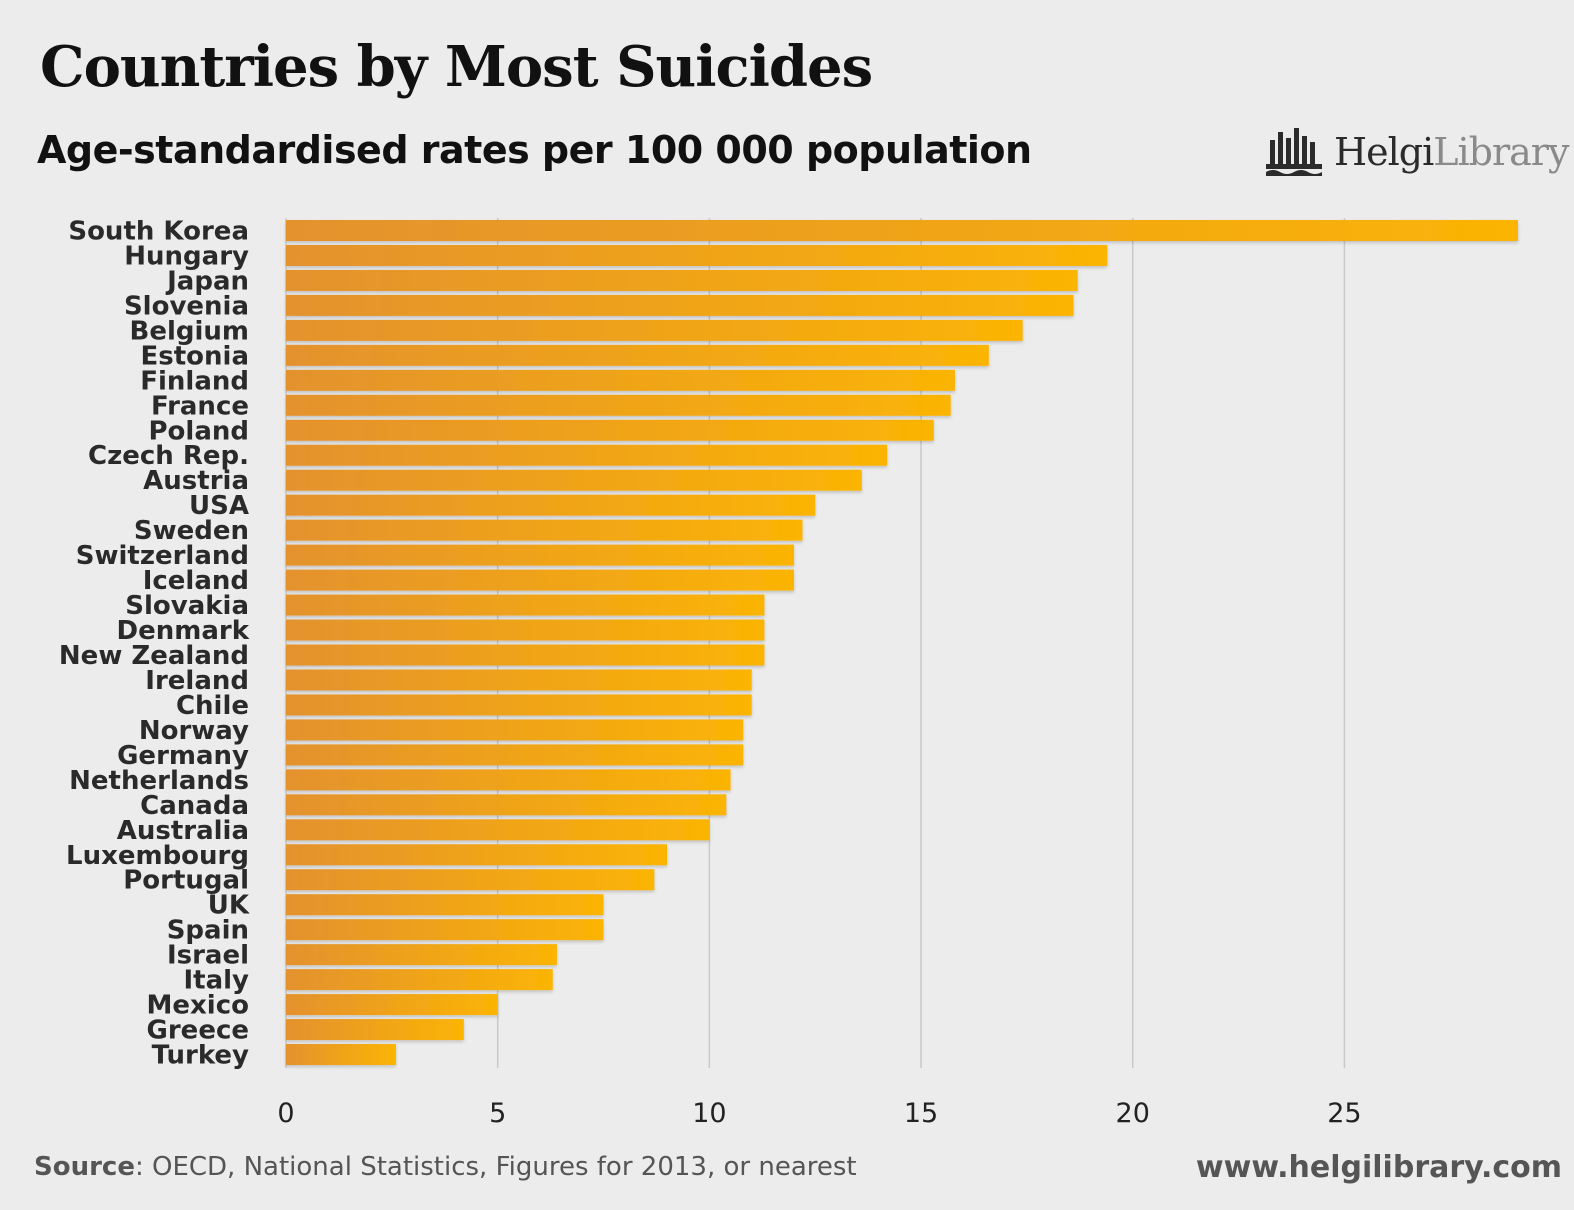 Image resolution: width=1574 pixels, height=1210 pixels. I want to click on bar-estonia, so click(637, 355).